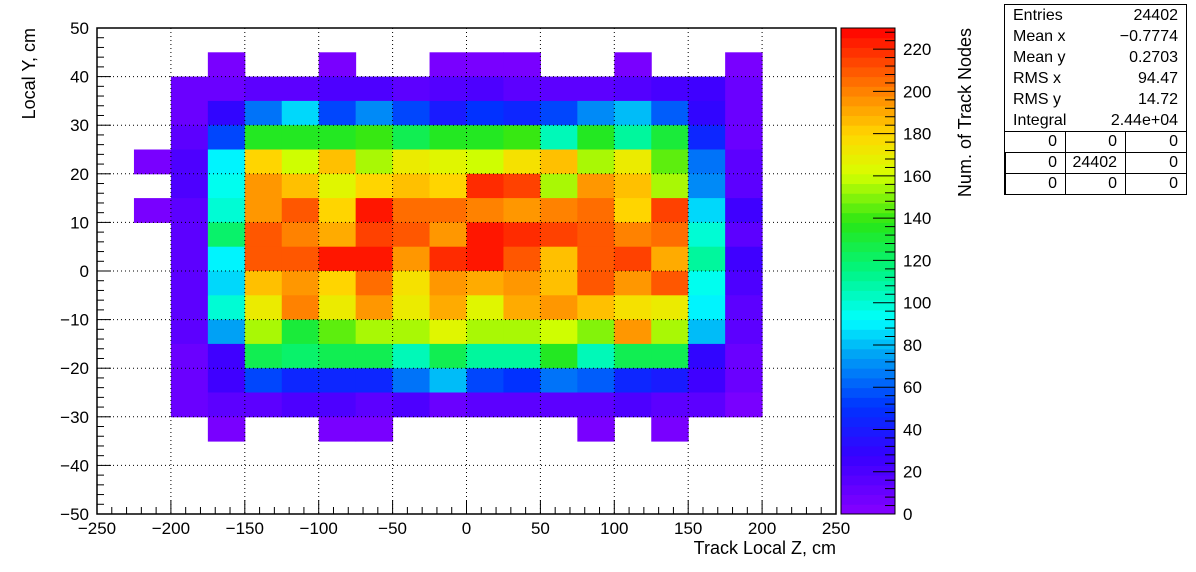  I want to click on z-tick-label: 160, so click(917, 176).